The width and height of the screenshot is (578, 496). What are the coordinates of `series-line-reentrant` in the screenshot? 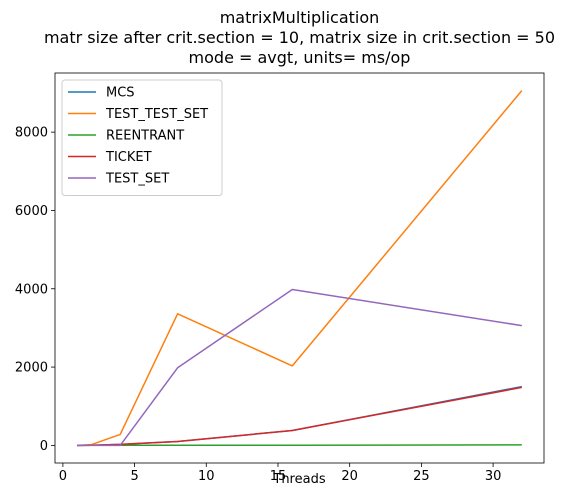 It's located at (299, 445).